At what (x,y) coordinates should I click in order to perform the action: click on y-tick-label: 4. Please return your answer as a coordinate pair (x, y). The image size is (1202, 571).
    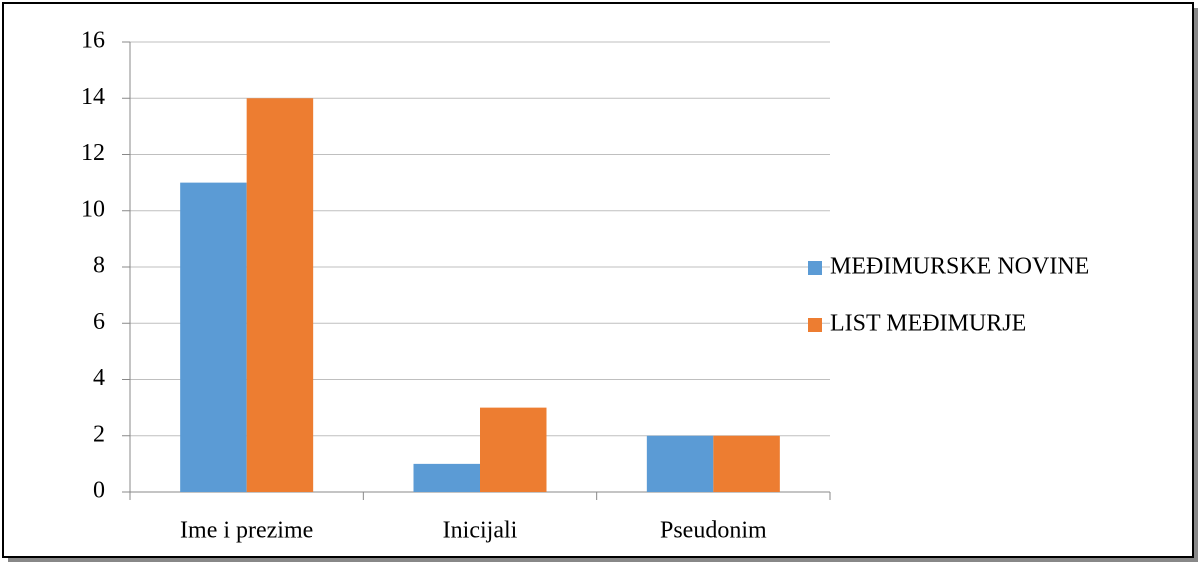
    Looking at the image, I should click on (99, 378).